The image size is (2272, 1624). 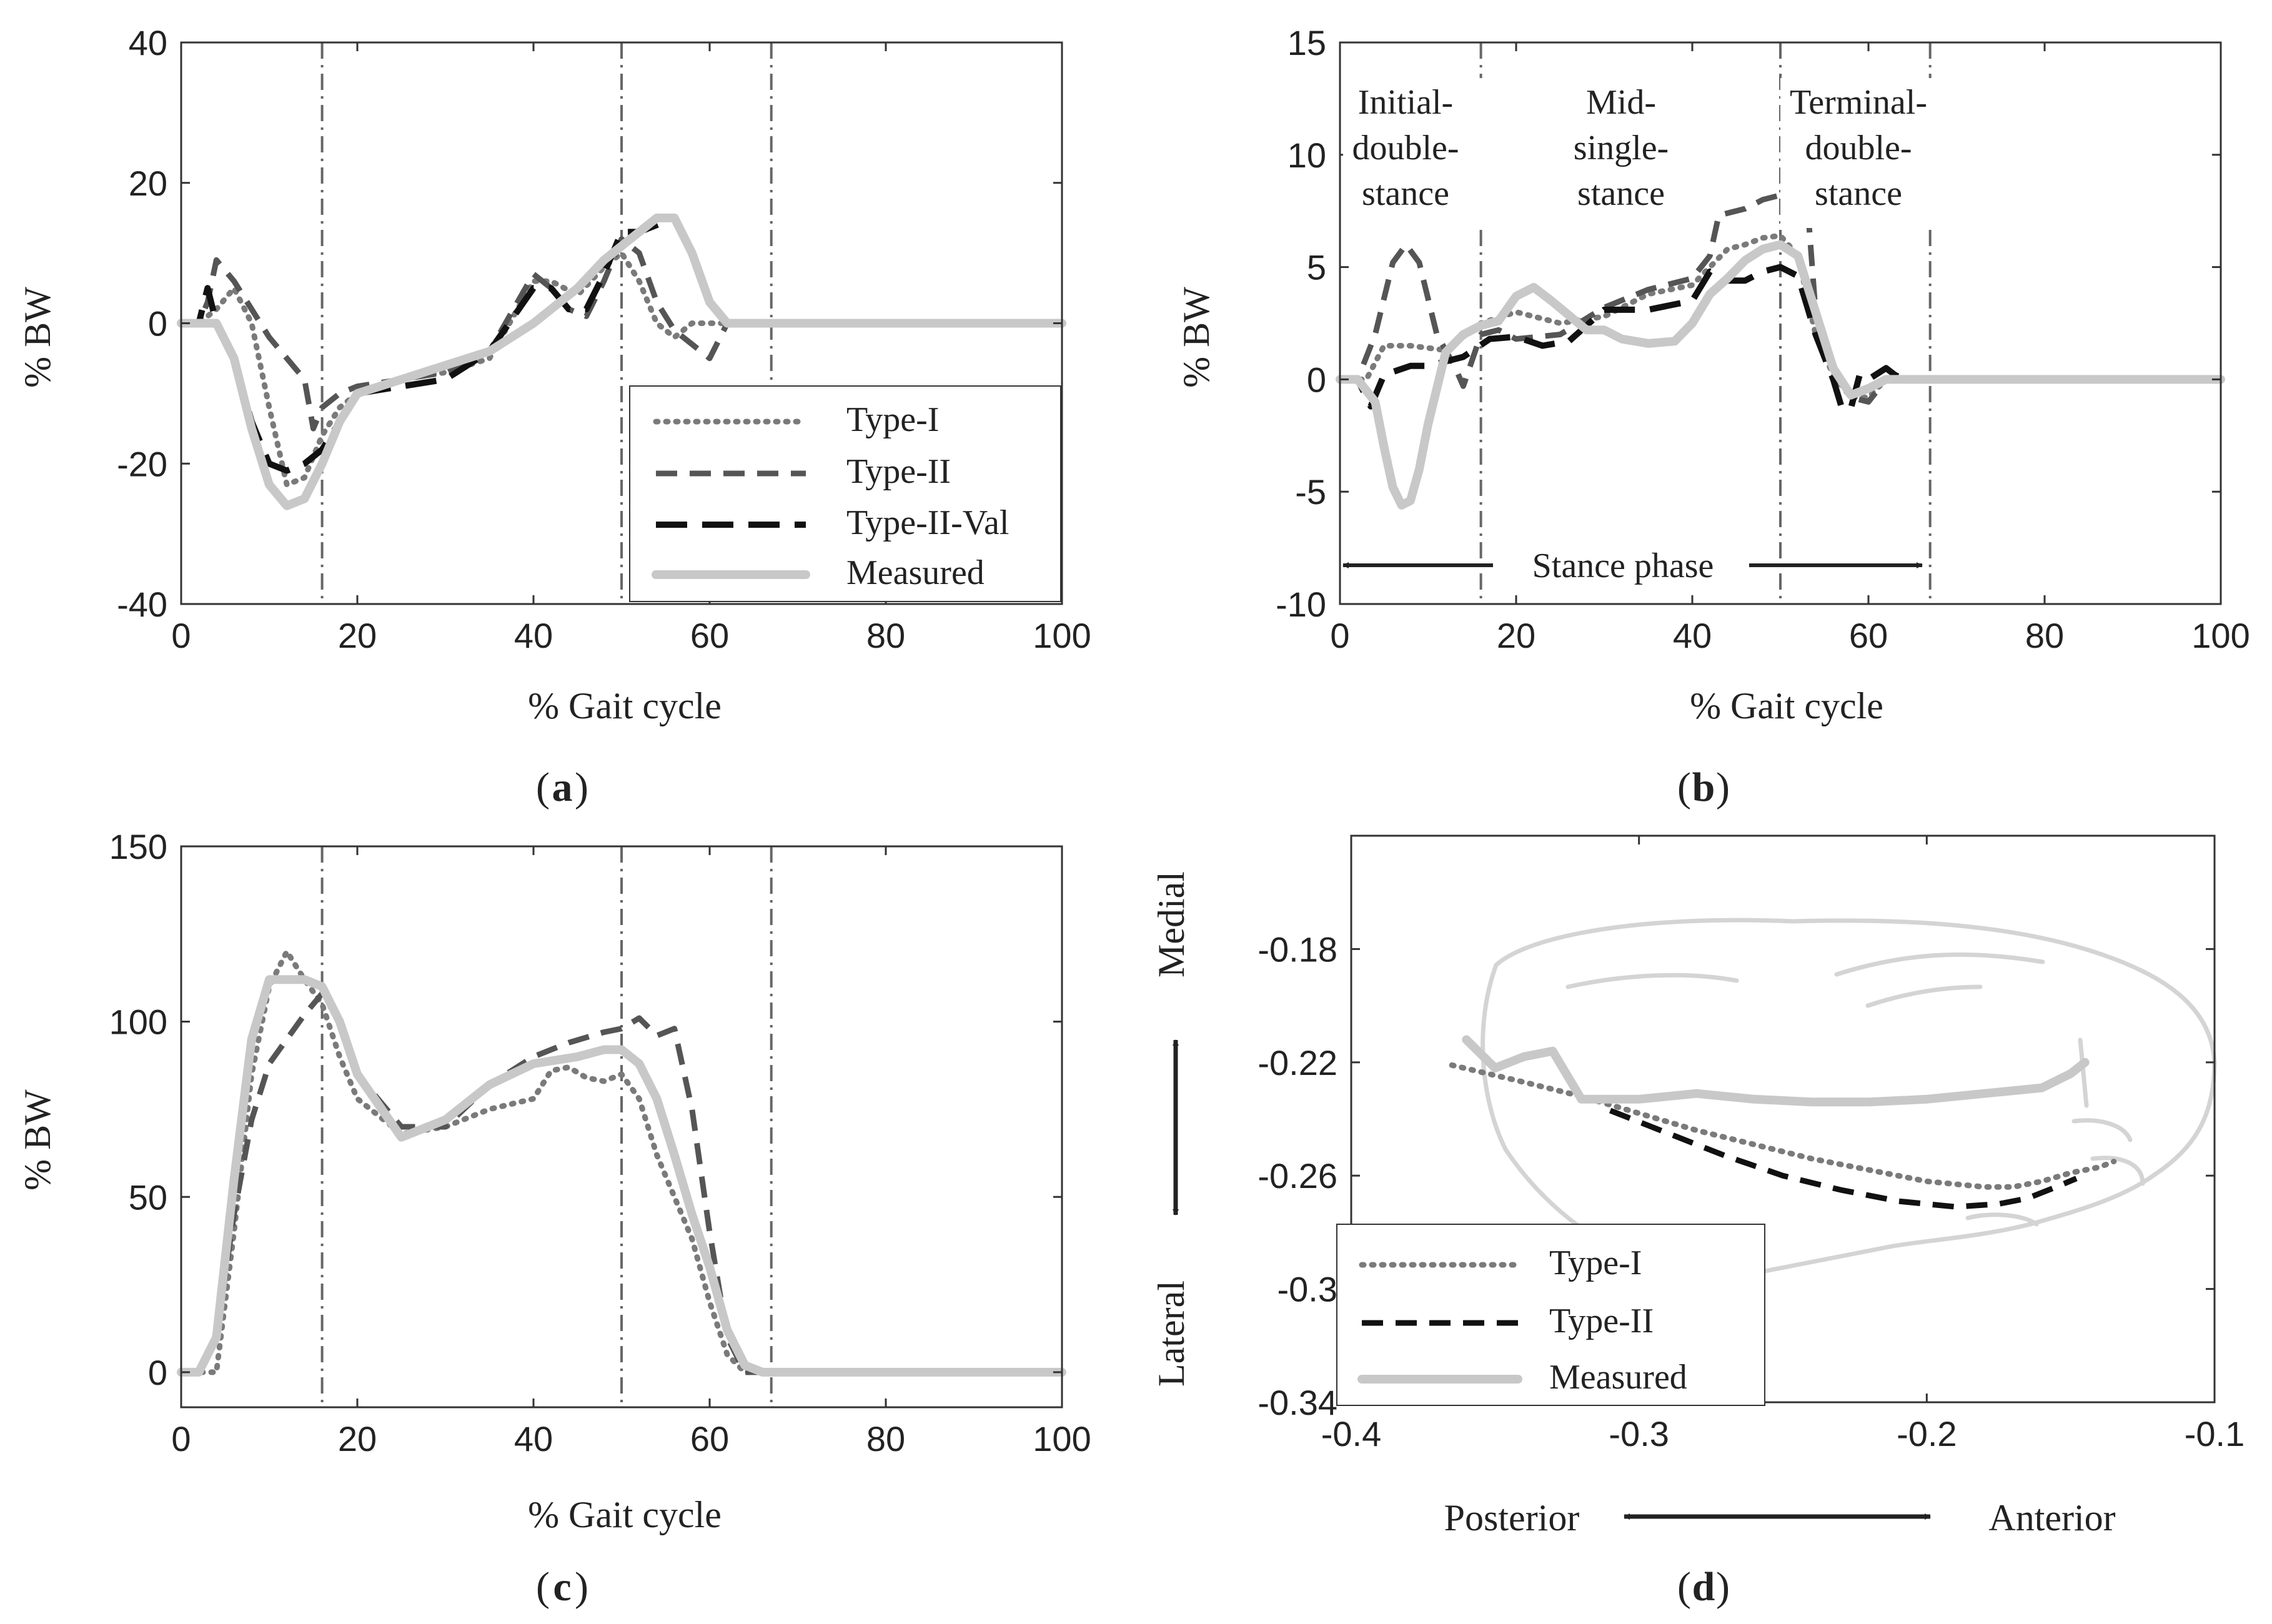 I want to click on y-tick-label: 15, so click(x=1306, y=42).